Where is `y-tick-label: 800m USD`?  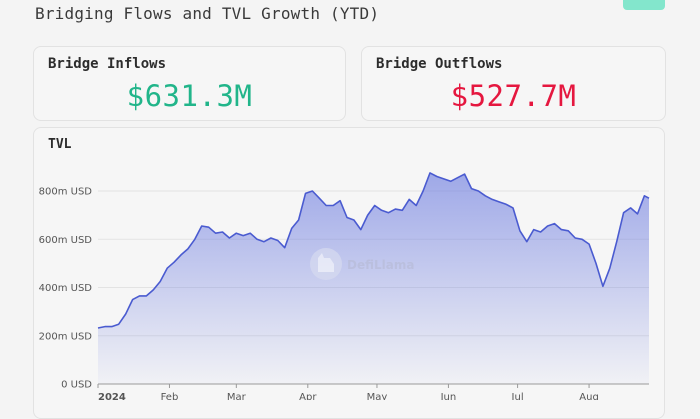
y-tick-label: 800m USD is located at coordinates (66, 192).